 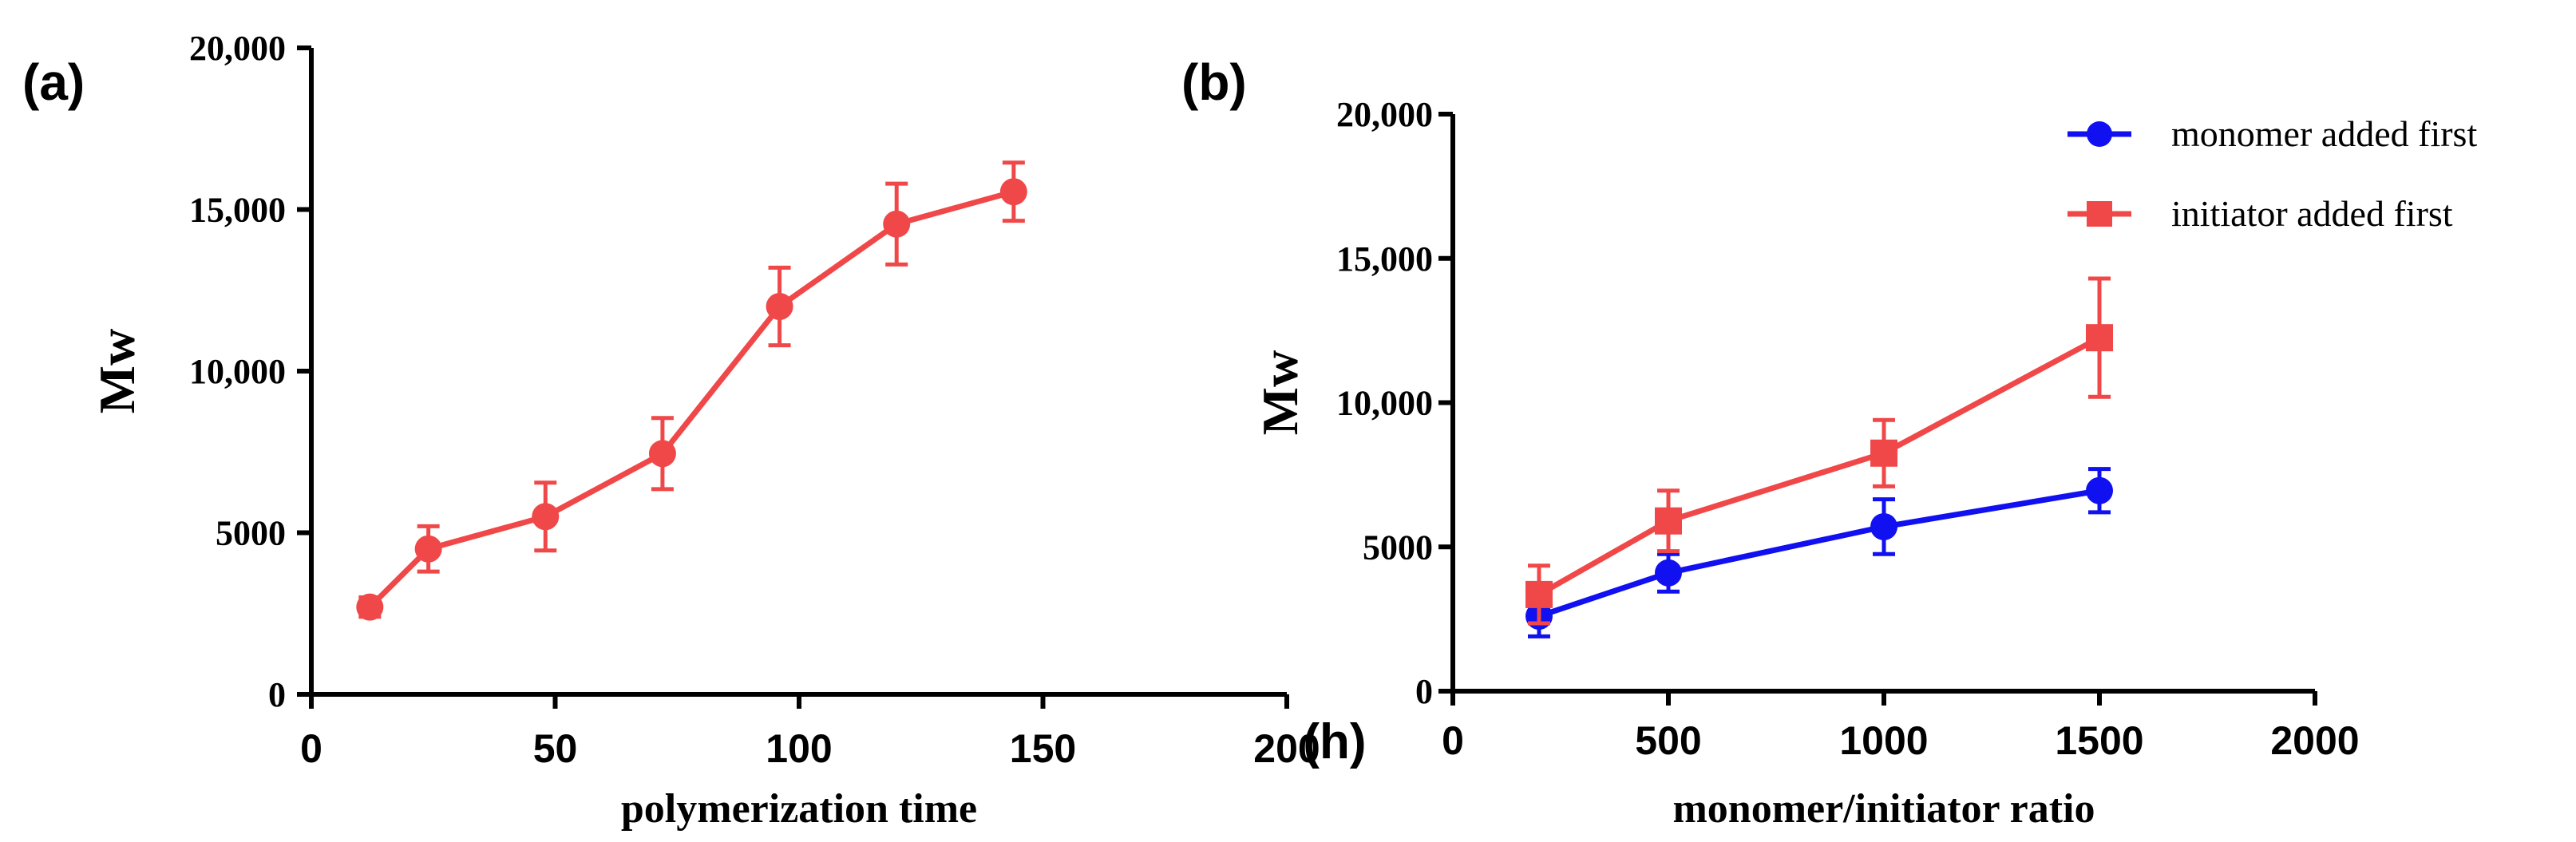 I want to click on x-tick-label: 1500, so click(x=2099, y=740).